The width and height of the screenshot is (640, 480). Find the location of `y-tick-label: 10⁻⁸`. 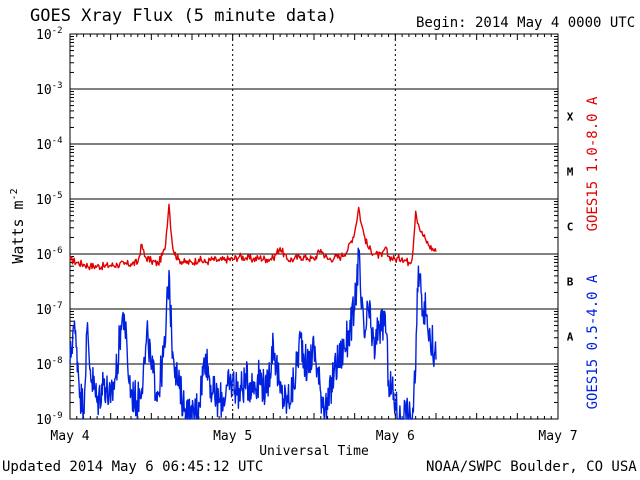

y-tick-label: 10⁻⁸ is located at coordinates (49, 364).